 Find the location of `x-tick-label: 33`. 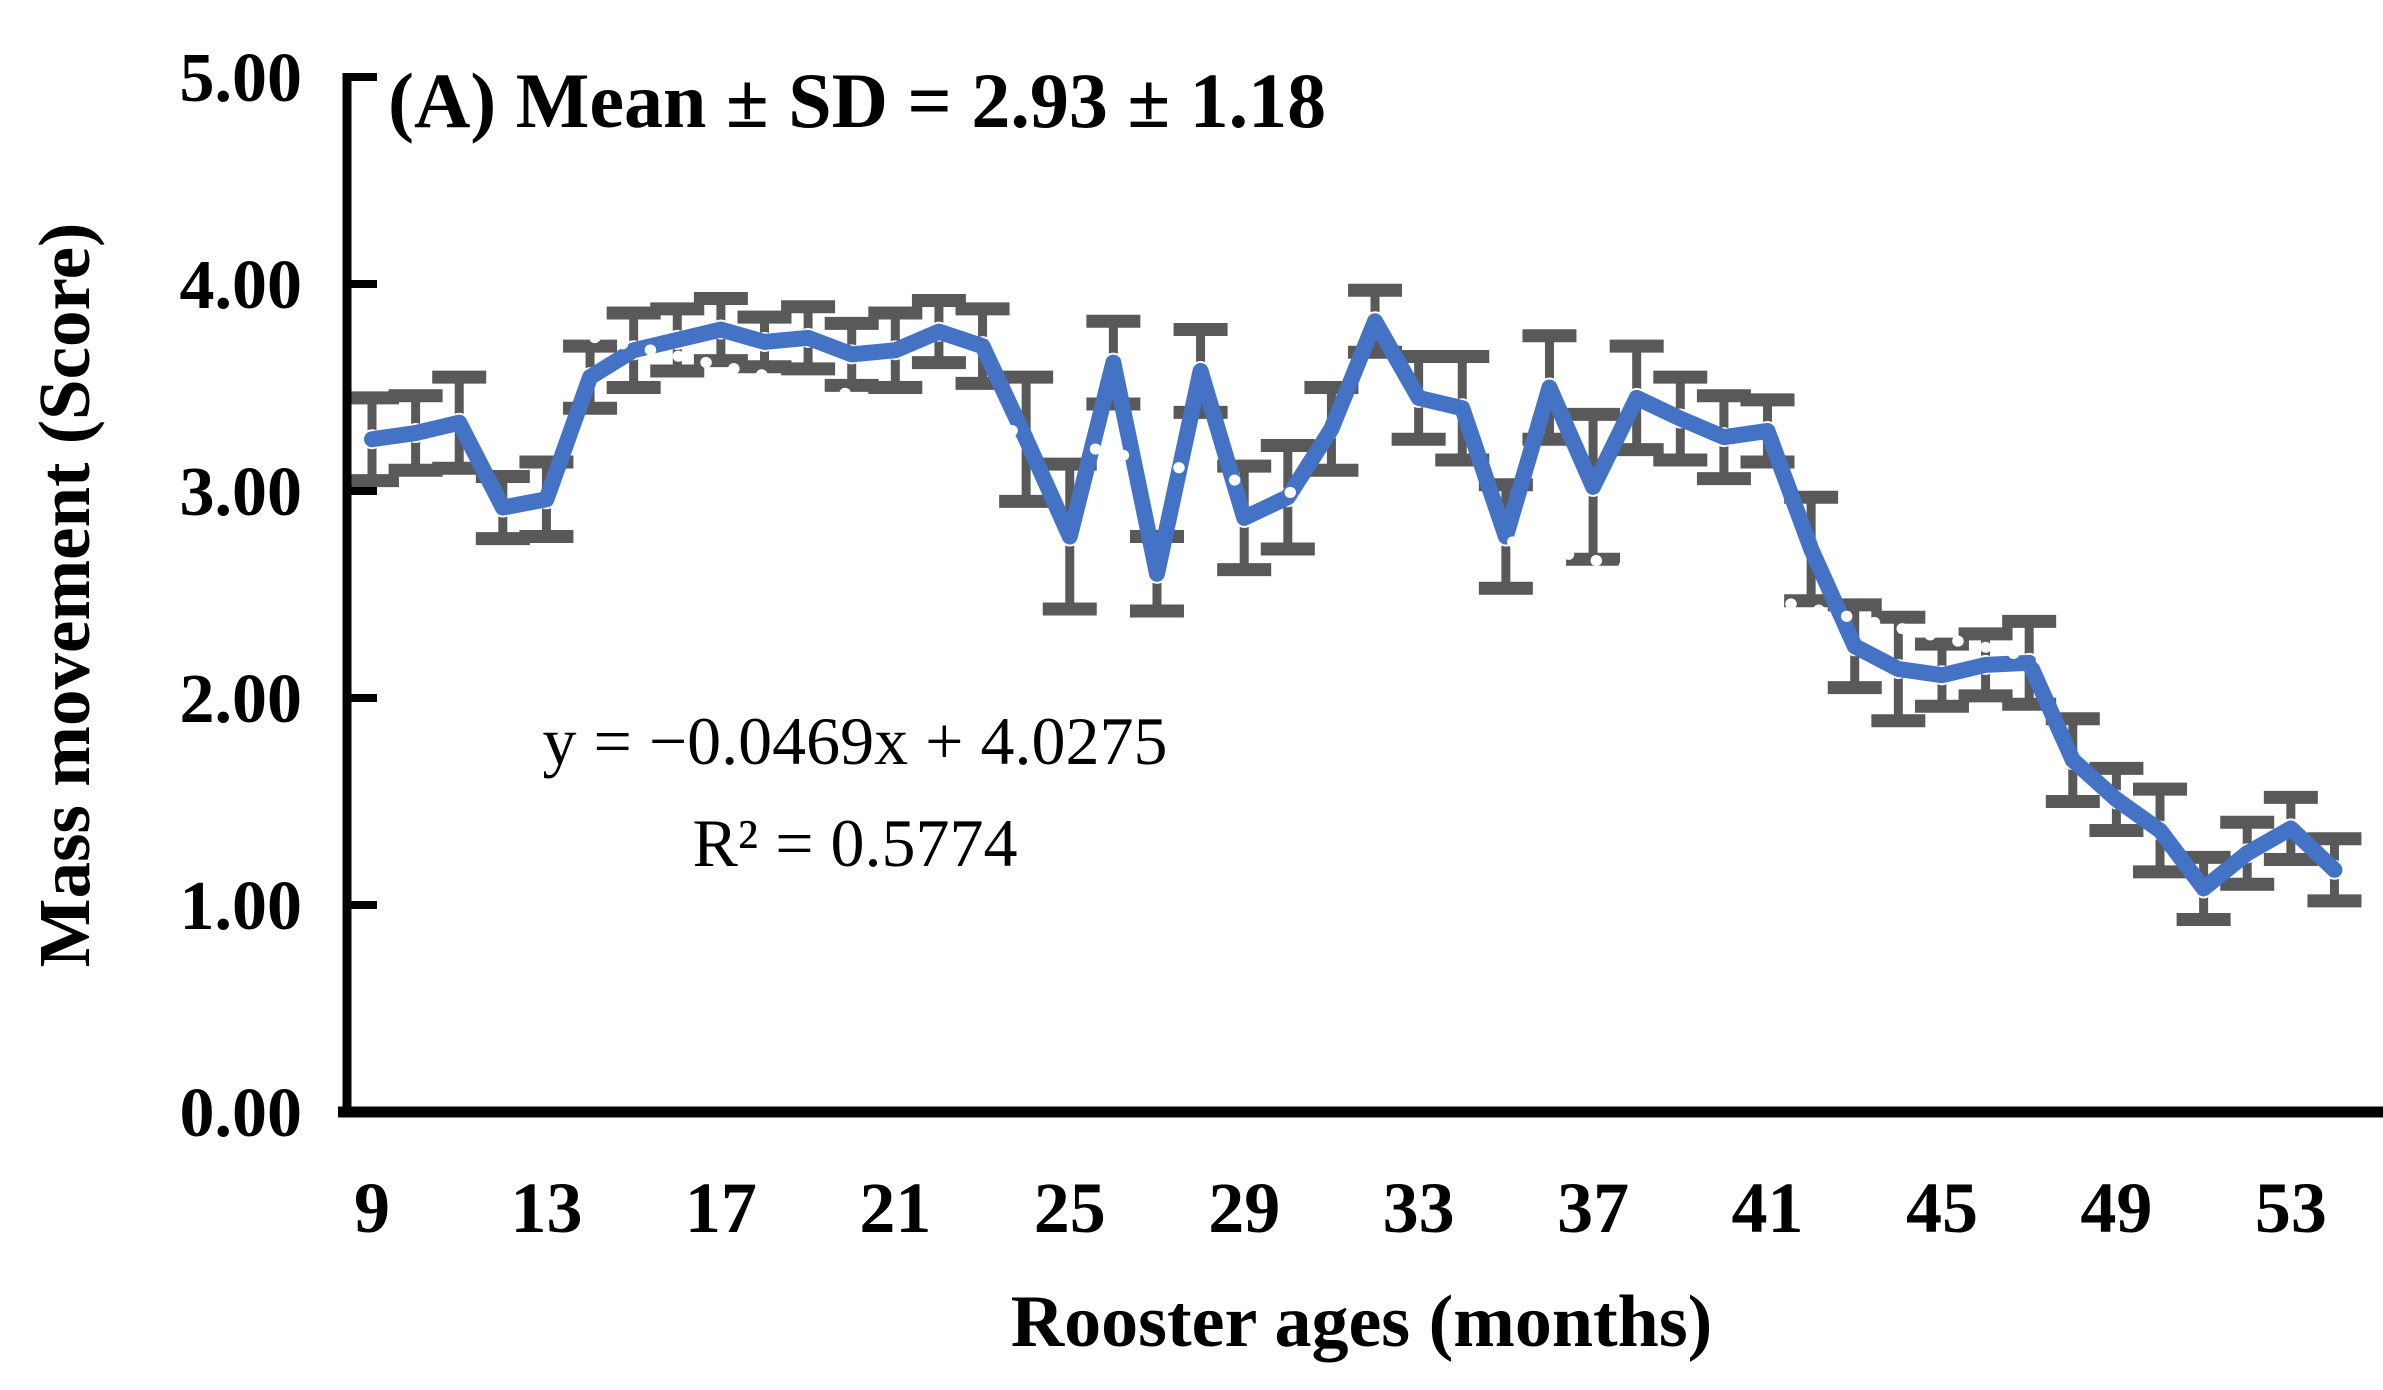

x-tick-label: 33 is located at coordinates (1419, 1208).